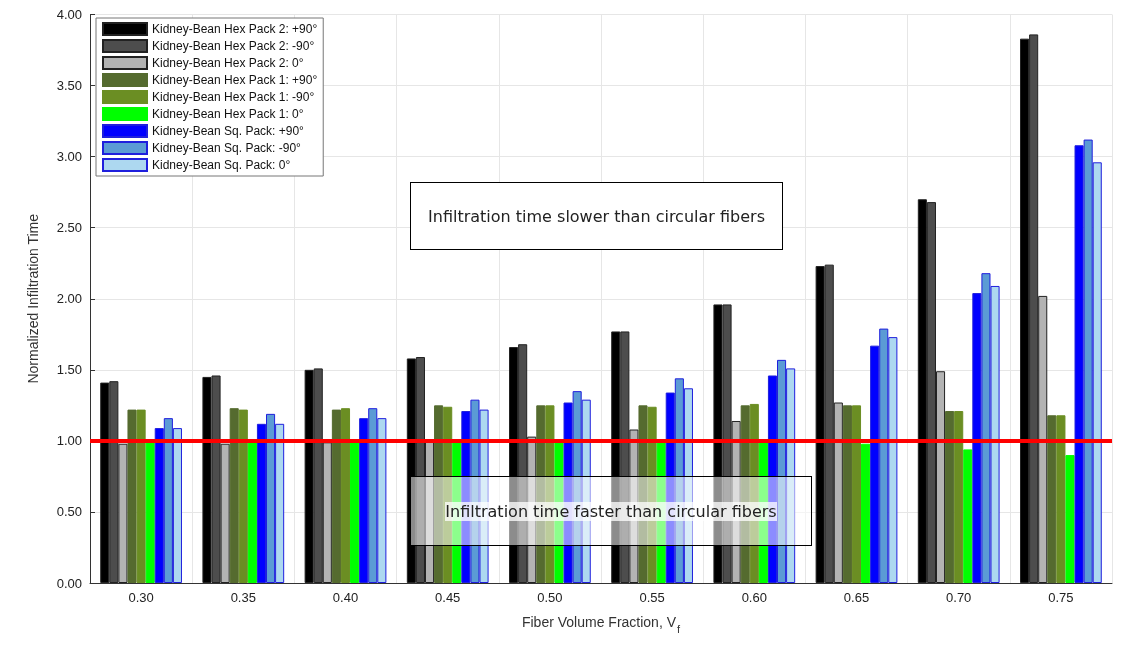 This screenshot has height=647, width=1125. Describe the element at coordinates (69, 14) in the screenshot. I see `y-tick-label: 4.00` at that location.